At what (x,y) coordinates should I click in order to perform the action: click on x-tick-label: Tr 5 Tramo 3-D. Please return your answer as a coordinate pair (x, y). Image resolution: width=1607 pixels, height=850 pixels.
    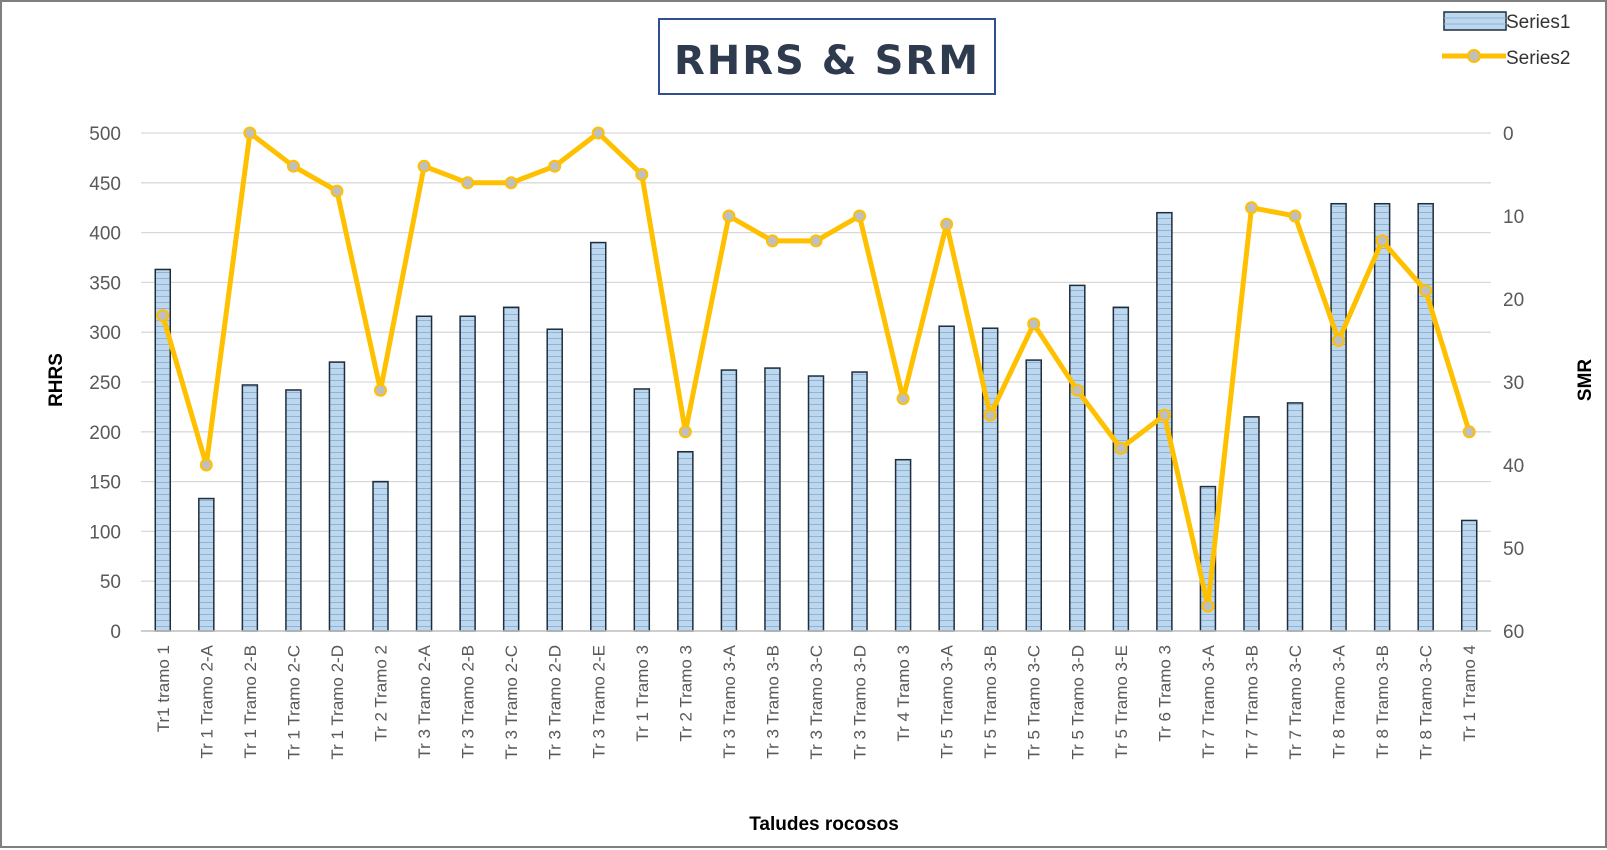
    Looking at the image, I should click on (1077, 702).